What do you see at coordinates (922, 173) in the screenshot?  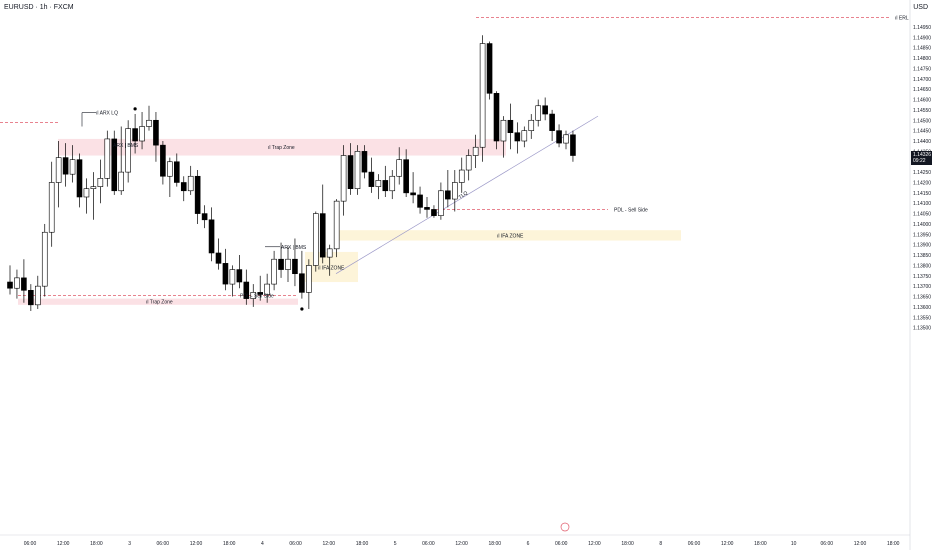 I see `price-tick-label: 1.14250` at bounding box center [922, 173].